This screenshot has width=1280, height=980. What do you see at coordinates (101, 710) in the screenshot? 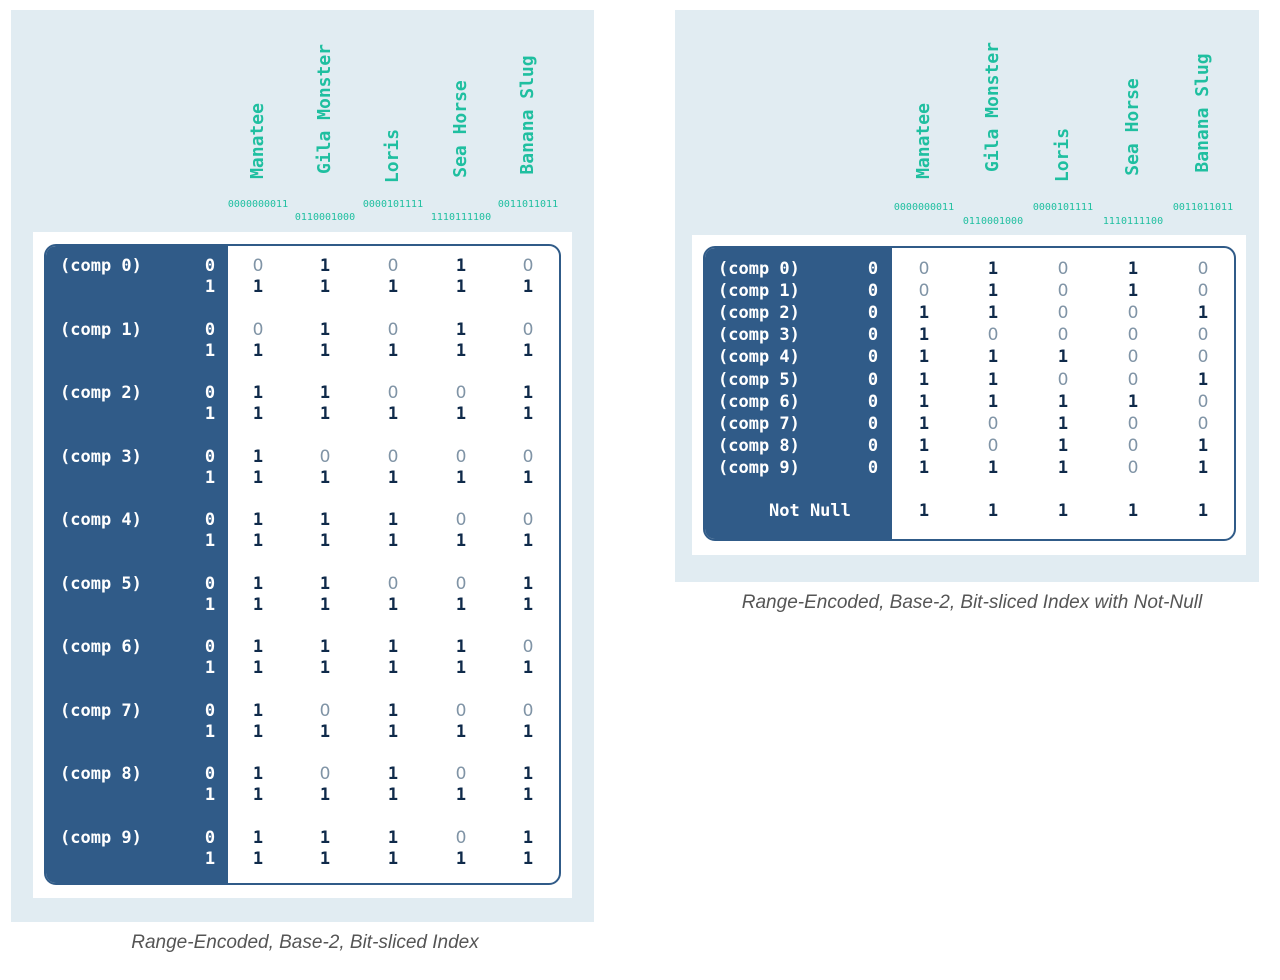
I see `row-label: (comp 7)` at bounding box center [101, 710].